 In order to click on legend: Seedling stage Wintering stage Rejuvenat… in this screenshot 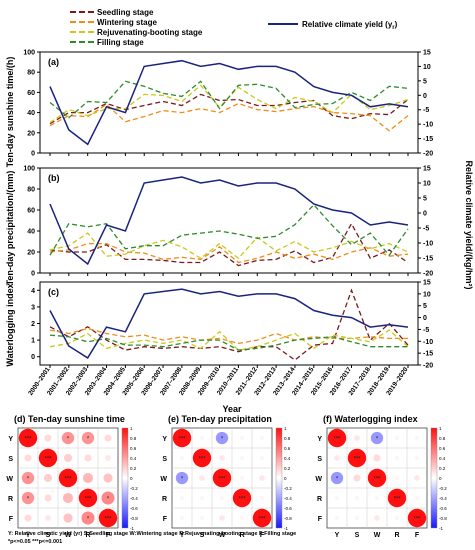, I will do `click(234, 27)`.